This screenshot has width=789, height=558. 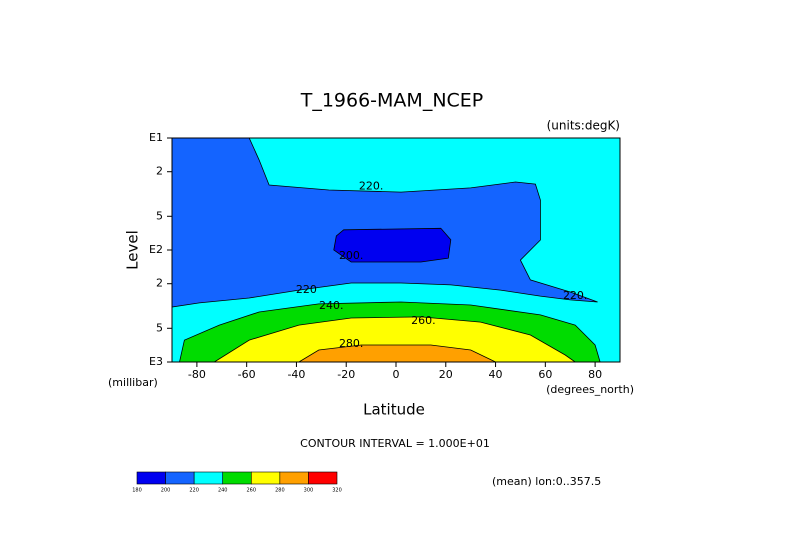 I want to click on x-tick-label: -20, so click(x=346, y=374).